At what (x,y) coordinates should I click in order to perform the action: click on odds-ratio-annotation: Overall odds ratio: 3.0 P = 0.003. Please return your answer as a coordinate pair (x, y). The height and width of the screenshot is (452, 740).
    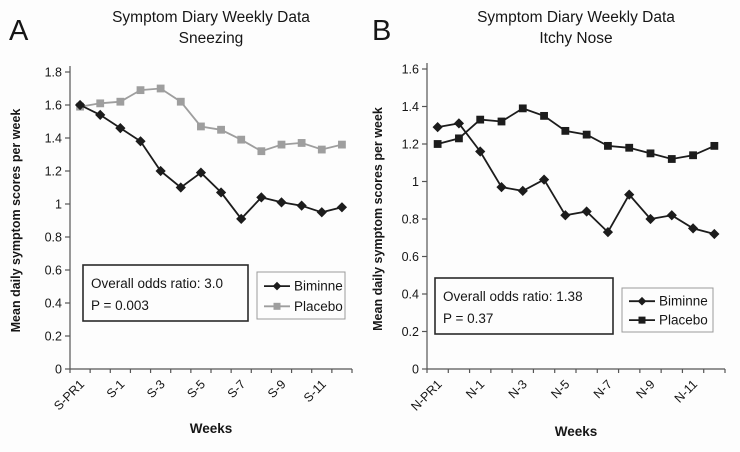
    Looking at the image, I should click on (165, 293).